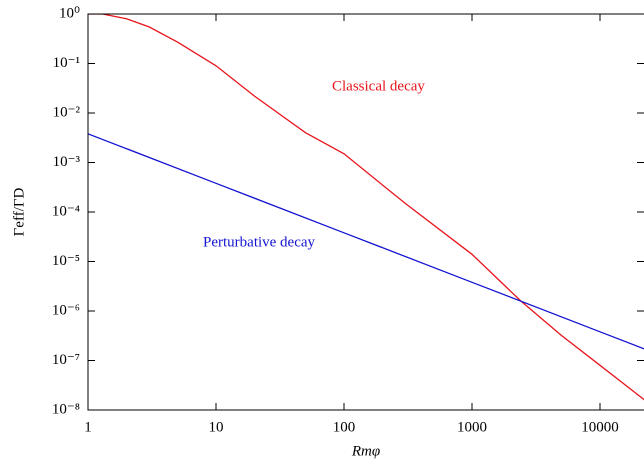 This screenshot has width=644, height=466. I want to click on annotation: Perturbative decay, so click(259, 242).